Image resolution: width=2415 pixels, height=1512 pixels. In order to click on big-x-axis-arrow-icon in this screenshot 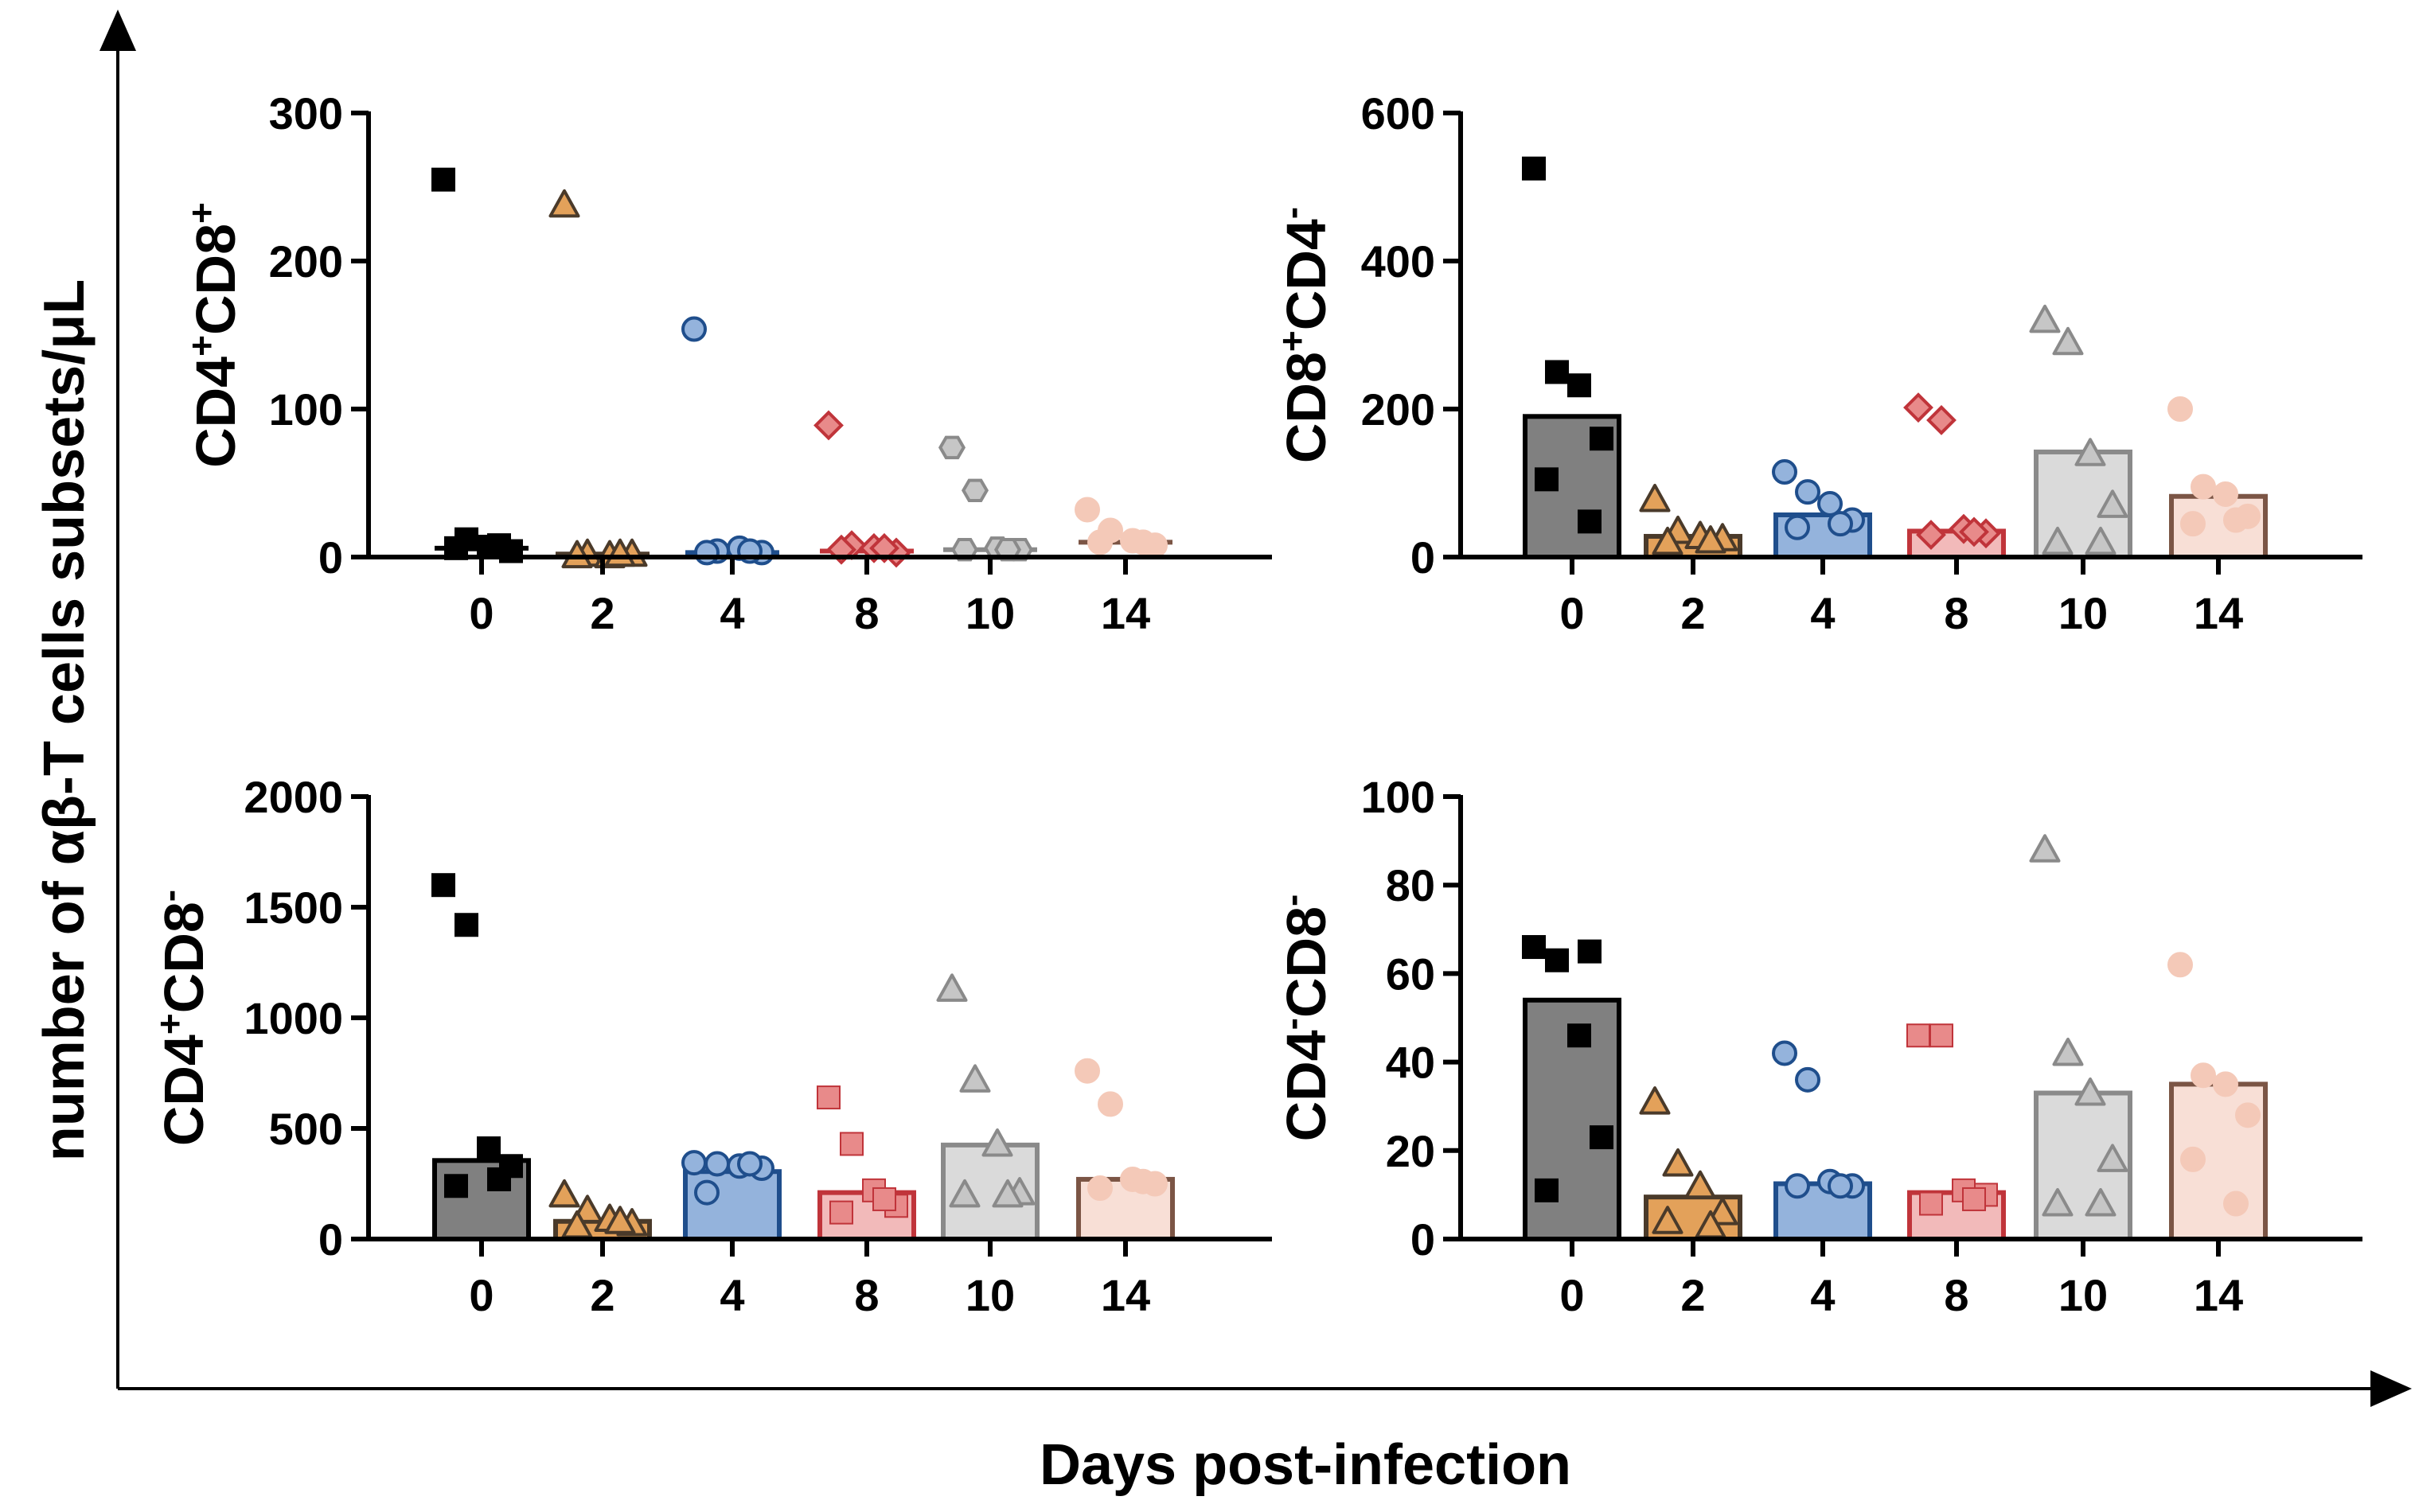, I will do `click(2391, 1388)`.